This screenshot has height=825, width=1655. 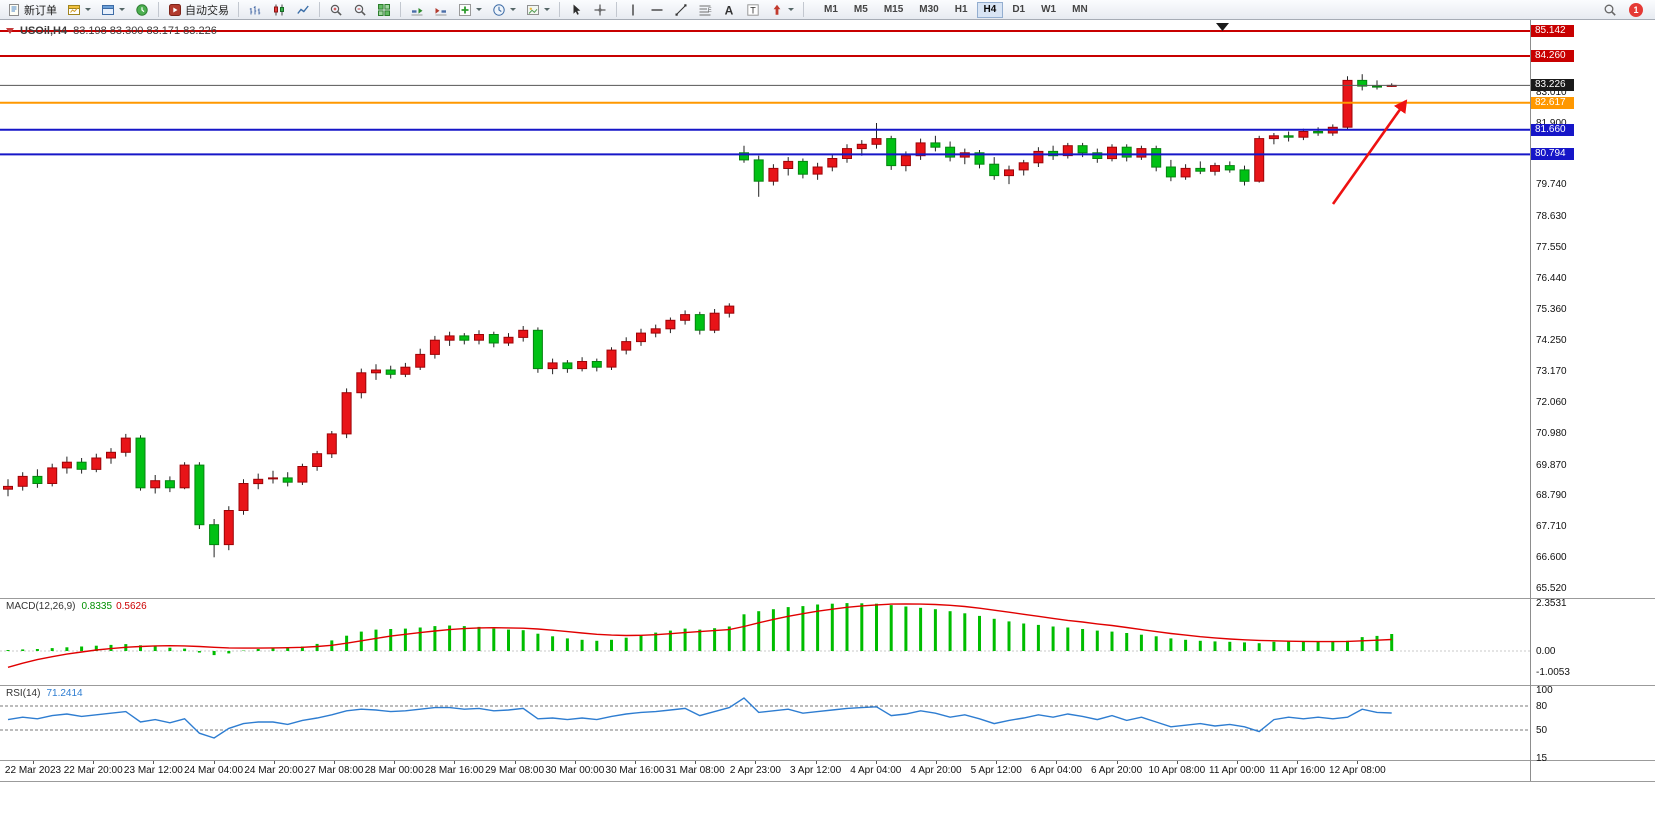 What do you see at coordinates (705, 10) in the screenshot?
I see `equidistant-channel-button: E` at bounding box center [705, 10].